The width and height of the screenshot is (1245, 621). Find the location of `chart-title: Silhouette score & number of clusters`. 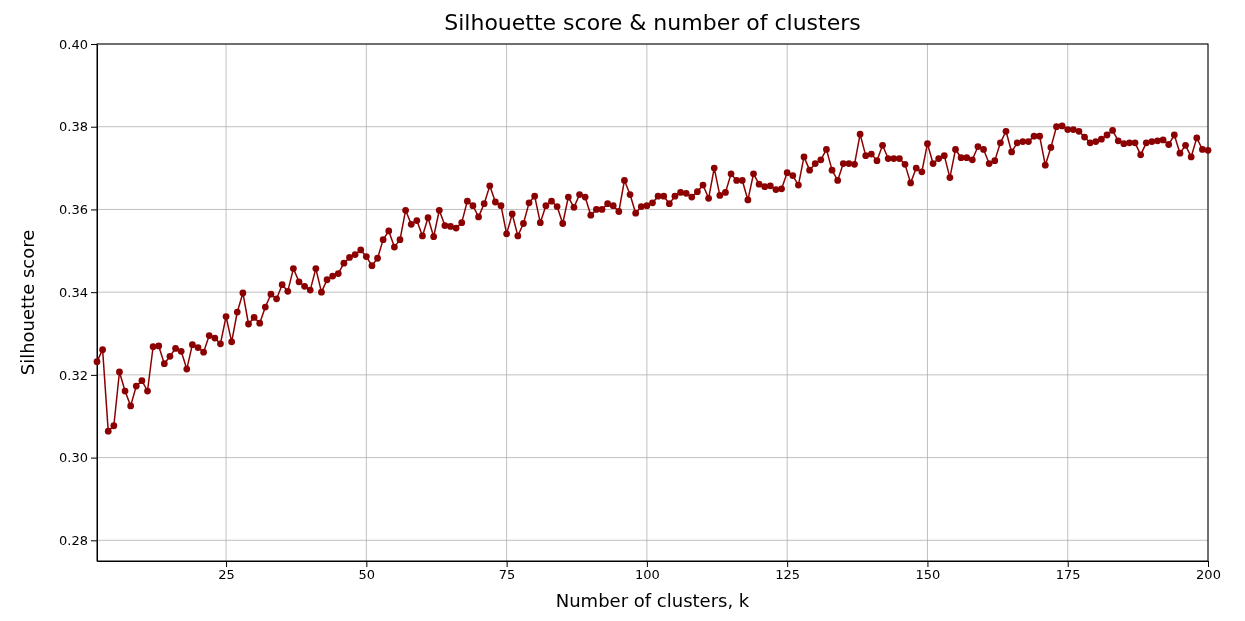

chart-title: Silhouette score & number of clusters is located at coordinates (652, 22).